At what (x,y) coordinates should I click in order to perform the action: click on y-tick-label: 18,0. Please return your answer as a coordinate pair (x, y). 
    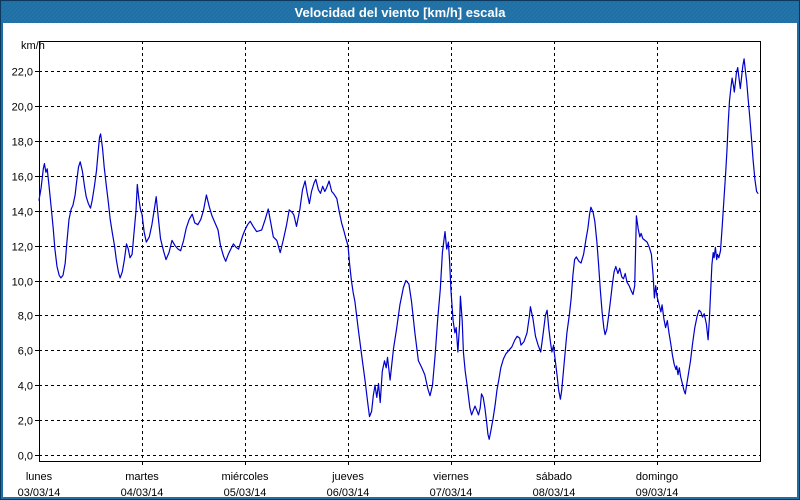
    Looking at the image, I should click on (22, 143).